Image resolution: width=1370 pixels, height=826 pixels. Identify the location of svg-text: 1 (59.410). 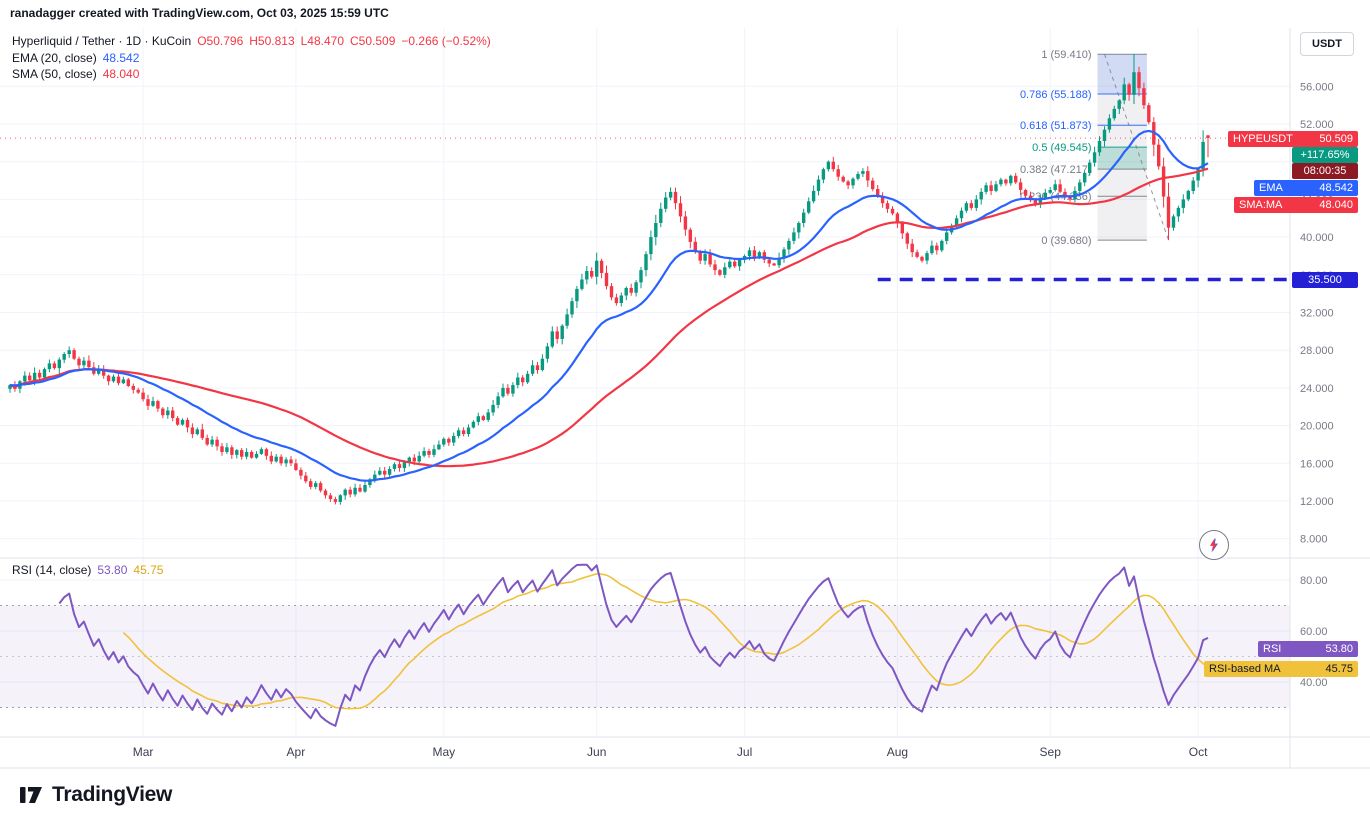
(1066, 55).